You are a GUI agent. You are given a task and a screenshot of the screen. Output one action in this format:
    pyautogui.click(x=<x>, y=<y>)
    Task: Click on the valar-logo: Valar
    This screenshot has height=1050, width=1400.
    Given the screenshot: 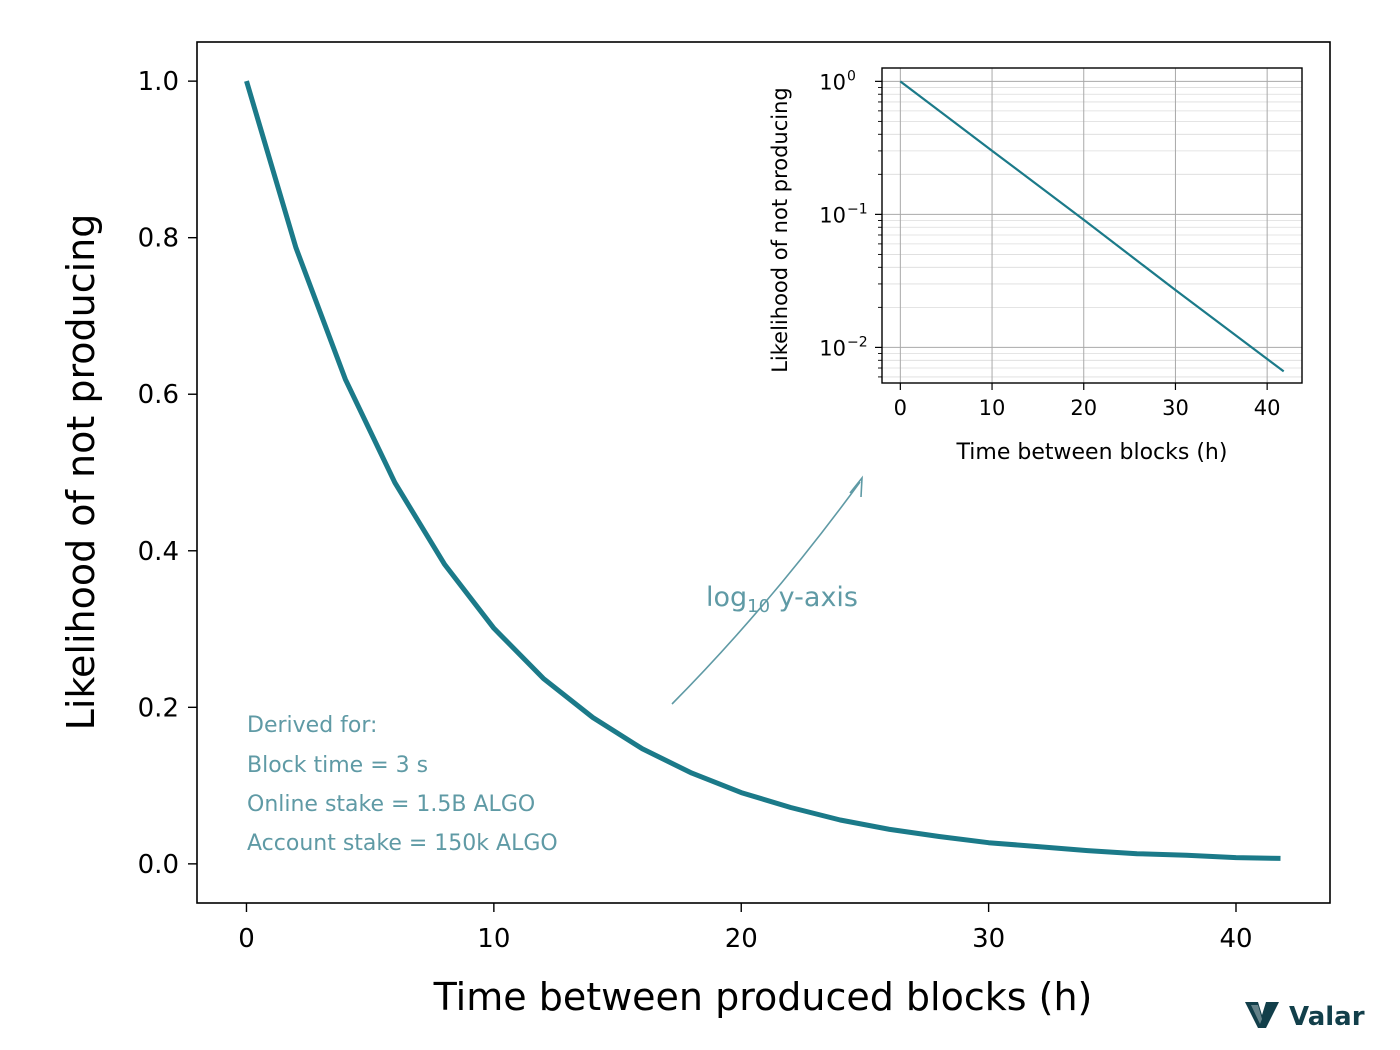 What is the action you would take?
    pyautogui.click(x=1305, y=1017)
    